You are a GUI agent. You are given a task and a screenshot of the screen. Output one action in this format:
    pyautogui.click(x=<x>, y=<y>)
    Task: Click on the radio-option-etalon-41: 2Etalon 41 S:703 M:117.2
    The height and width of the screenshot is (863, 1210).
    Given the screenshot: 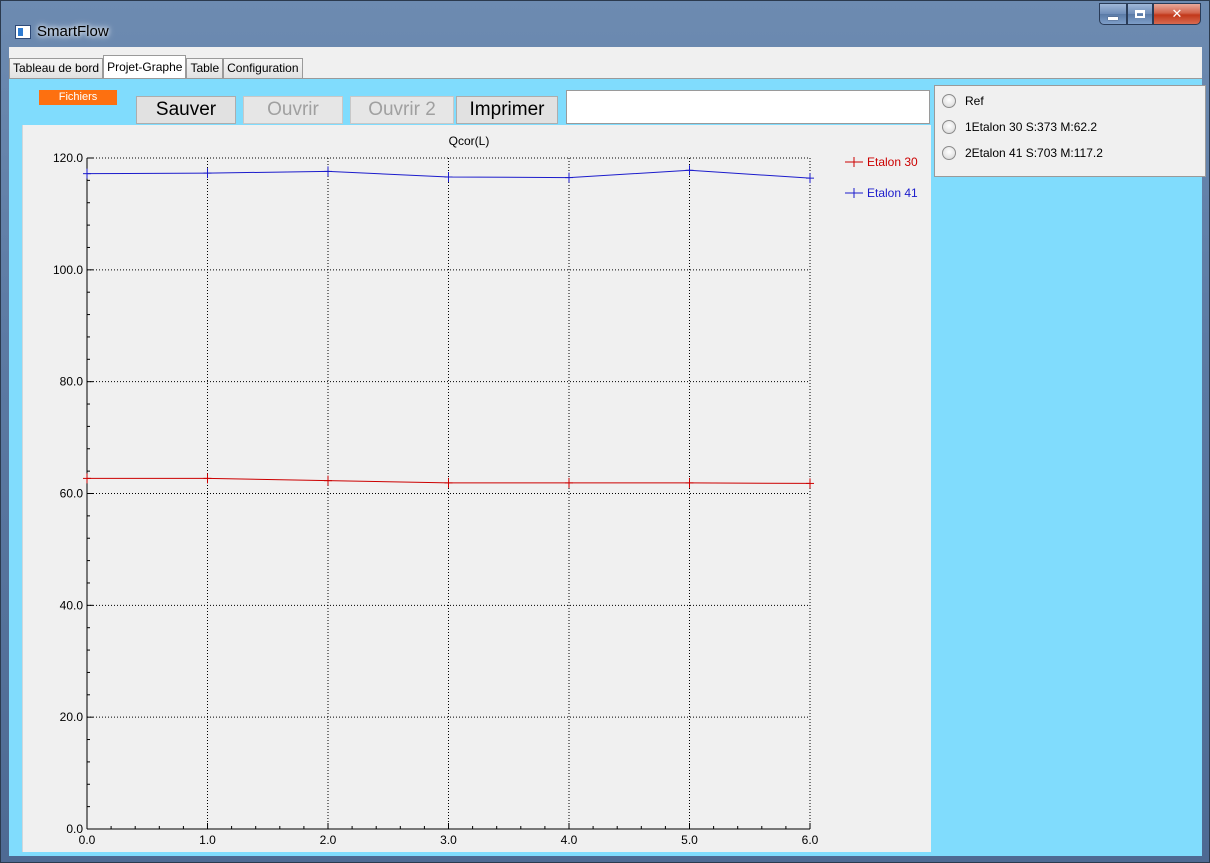 What is the action you would take?
    pyautogui.click(x=1022, y=153)
    